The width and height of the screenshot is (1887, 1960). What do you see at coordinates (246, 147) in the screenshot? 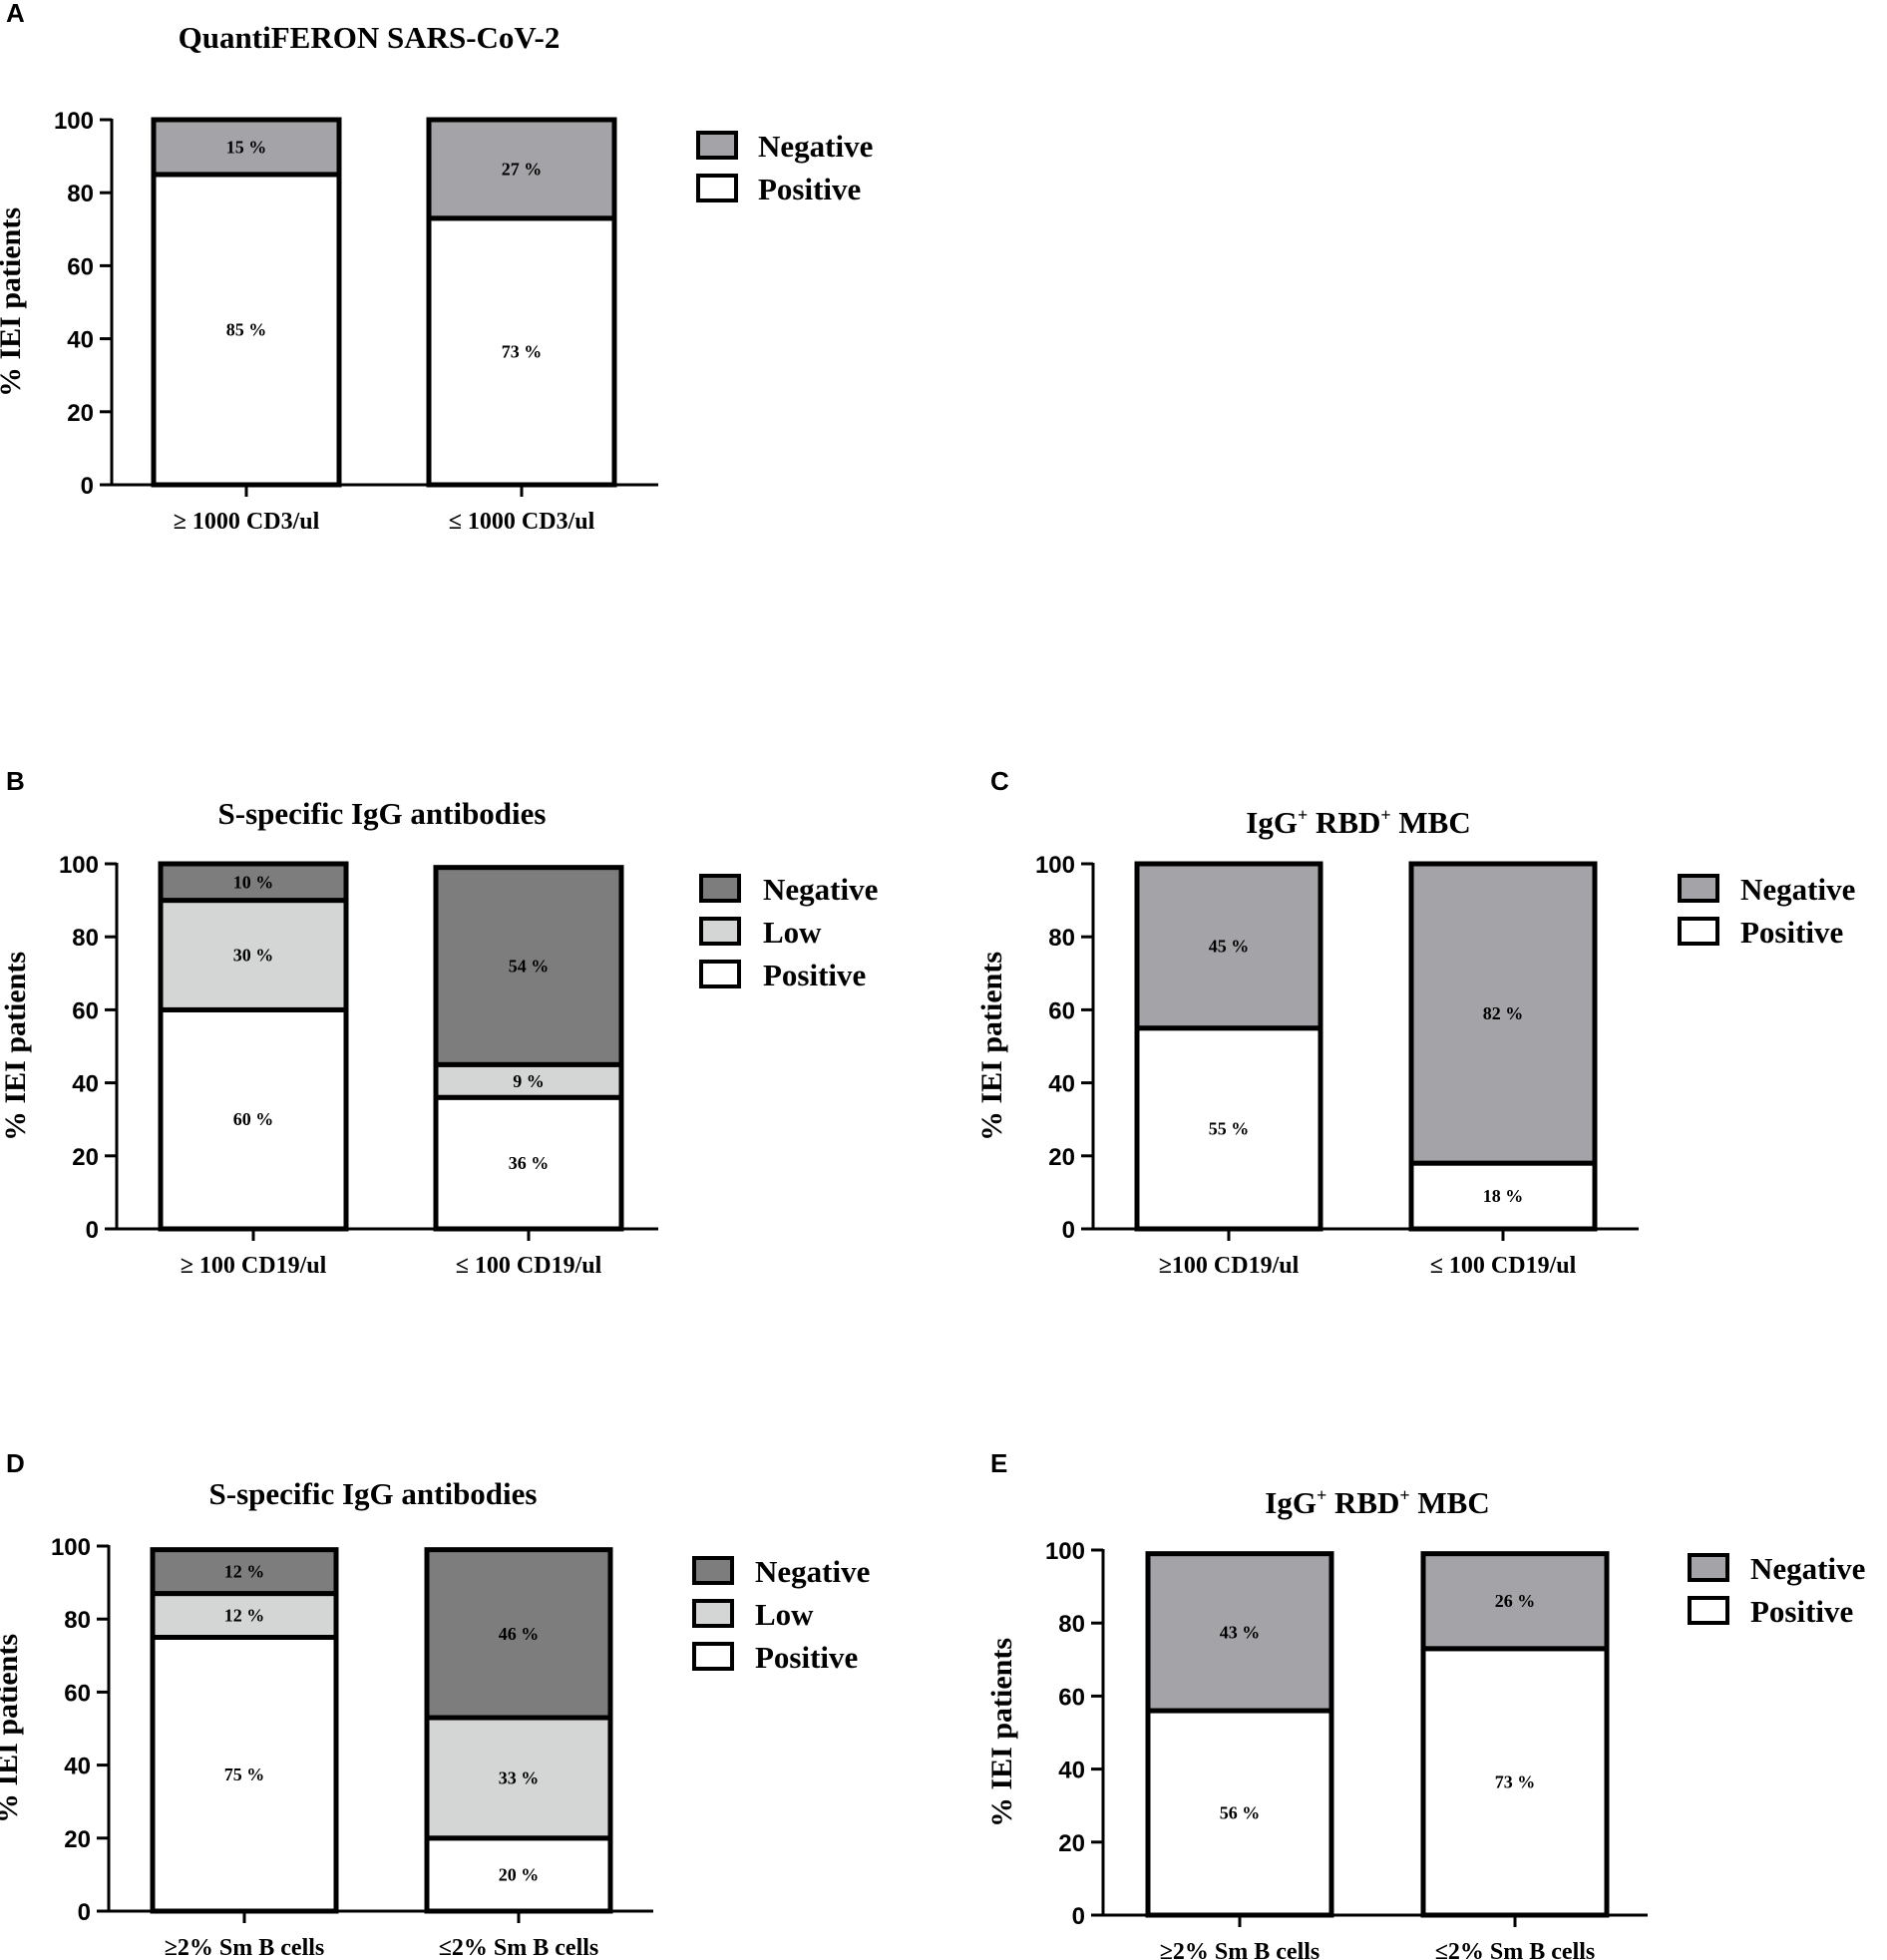
I see `data-label: 15 %` at bounding box center [246, 147].